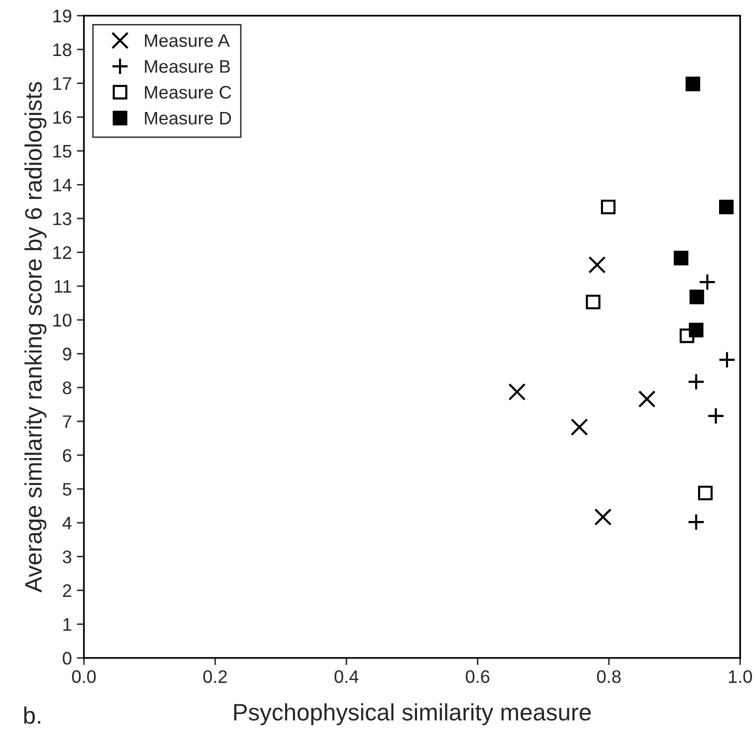 Image resolution: width=756 pixels, height=746 pixels. I want to click on x-tick-label: 0.4, so click(346, 677).